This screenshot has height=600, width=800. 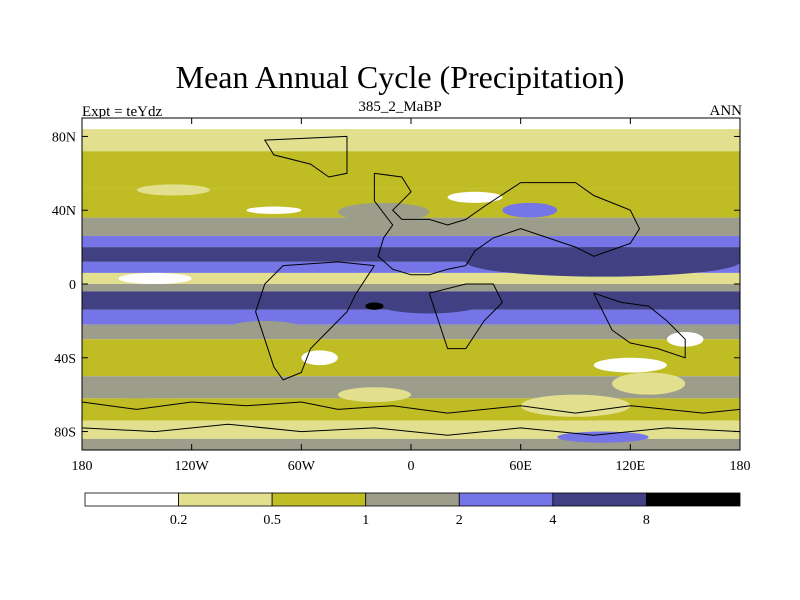 I want to click on chart-title: Mean Annual Cycle (Precipitation), so click(x=400, y=77).